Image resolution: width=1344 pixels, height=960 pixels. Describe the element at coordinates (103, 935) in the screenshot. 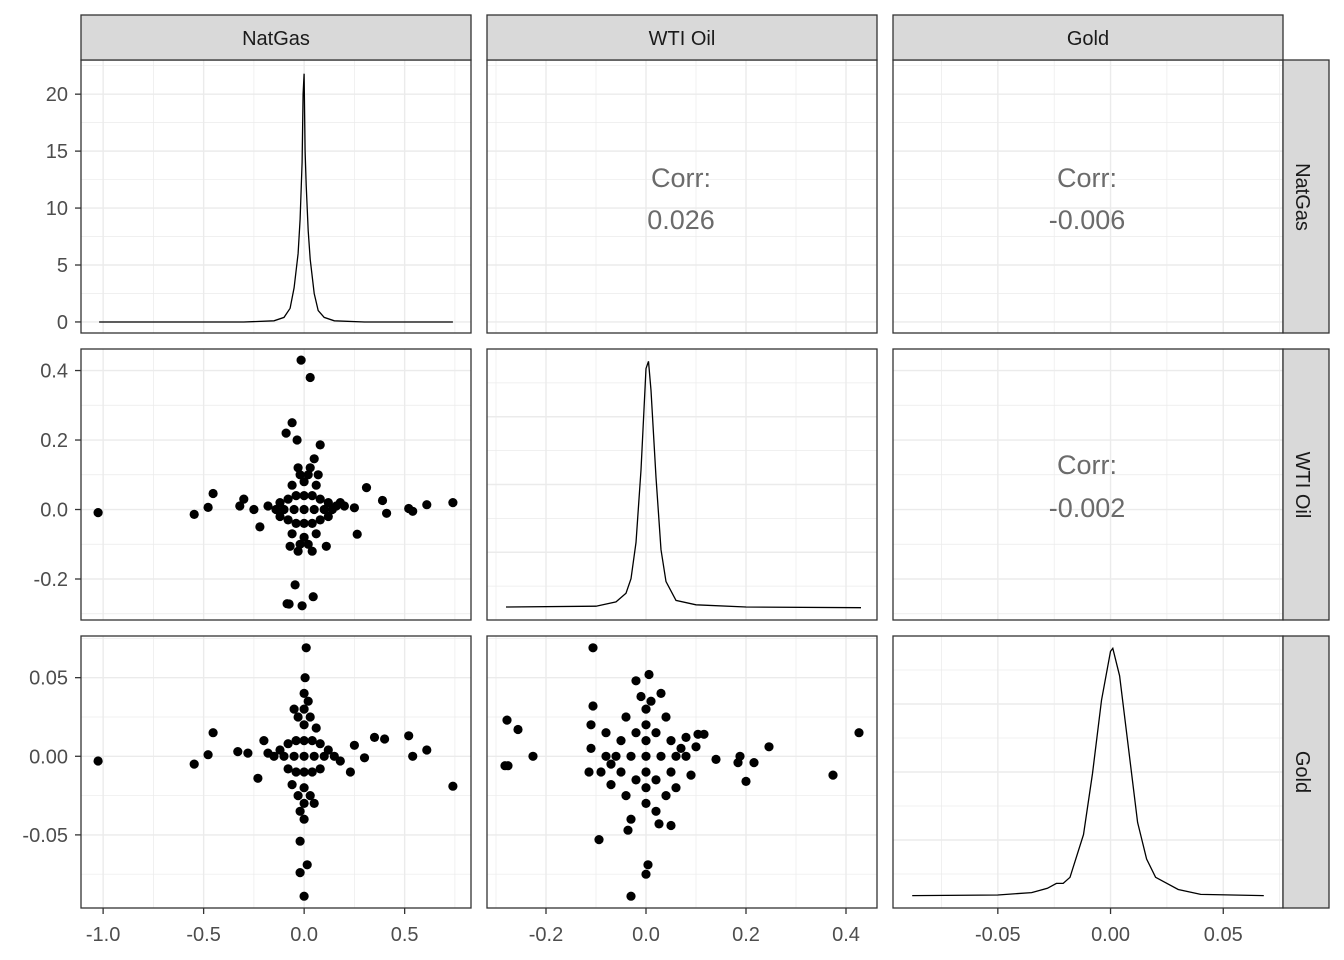

I see `x-tick-label: -1.0` at that location.